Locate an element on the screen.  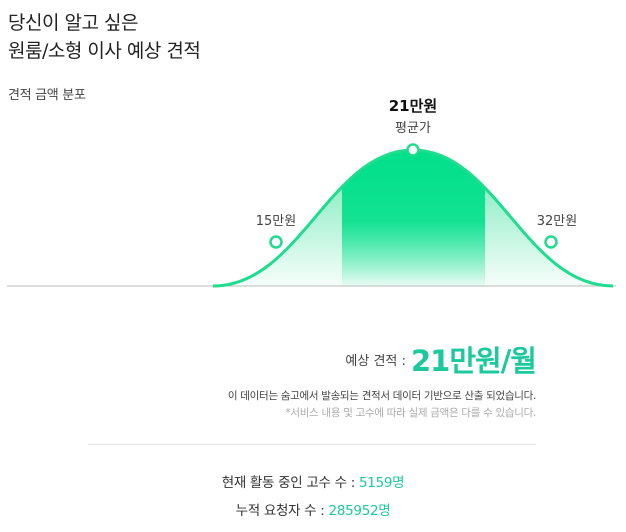
active-pros-stat: 현재 활동 중인 고수 수 : 5159명 is located at coordinates (313, 481).